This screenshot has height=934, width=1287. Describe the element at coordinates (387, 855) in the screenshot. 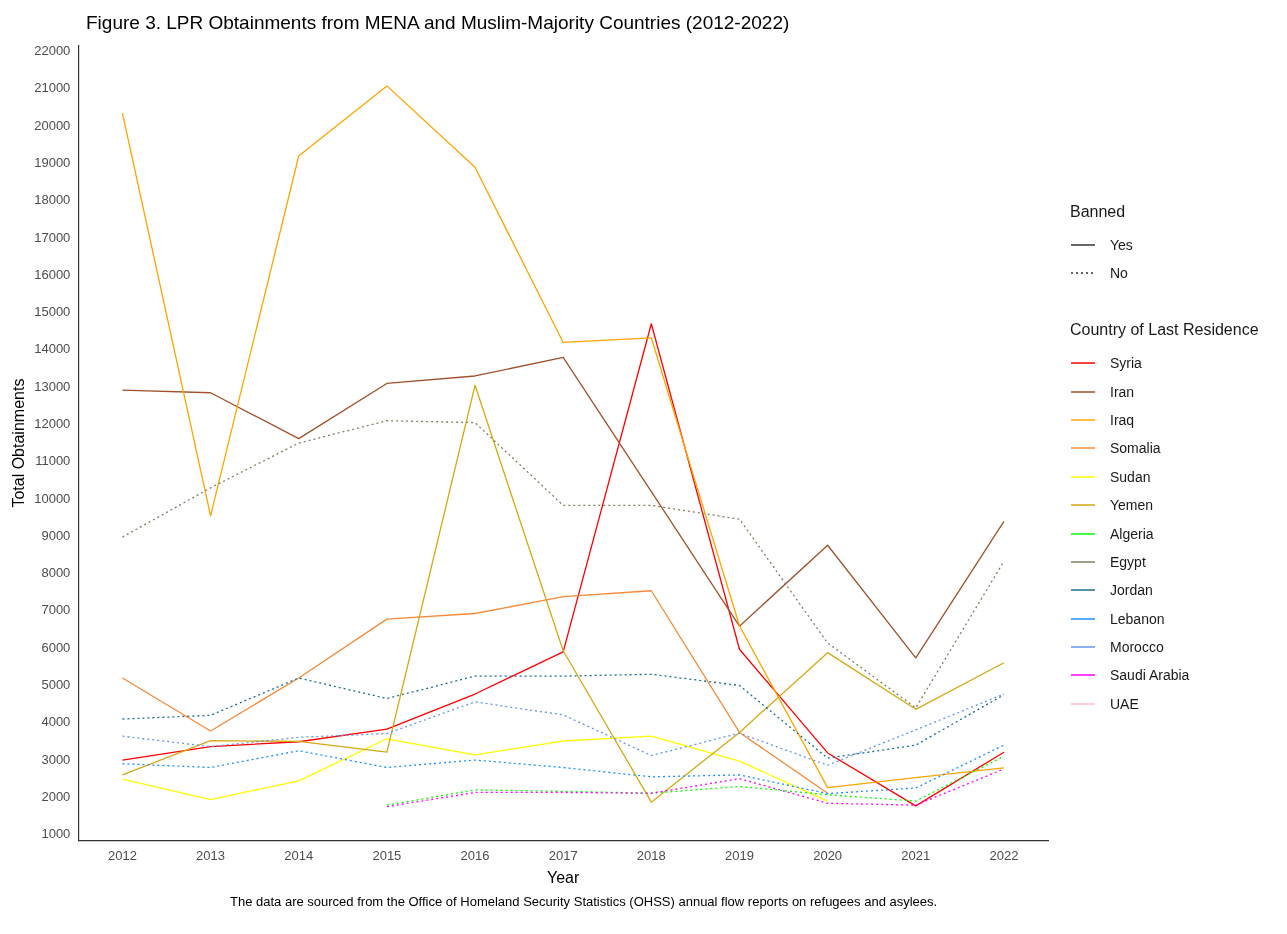

I see `x-tick-label: 2015` at that location.